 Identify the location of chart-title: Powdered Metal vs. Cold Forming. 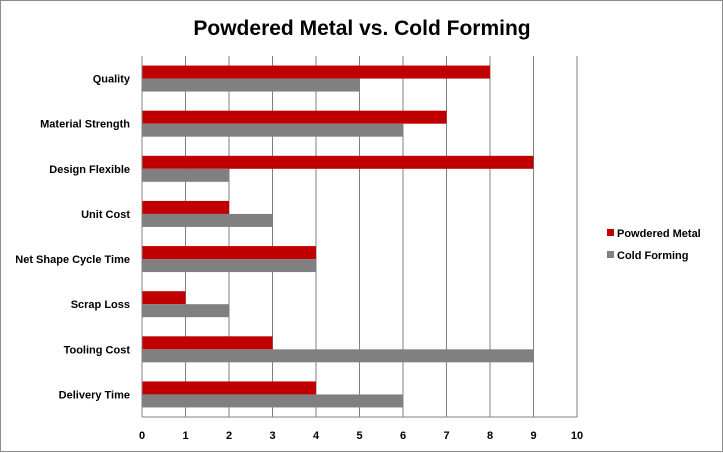
(361, 28).